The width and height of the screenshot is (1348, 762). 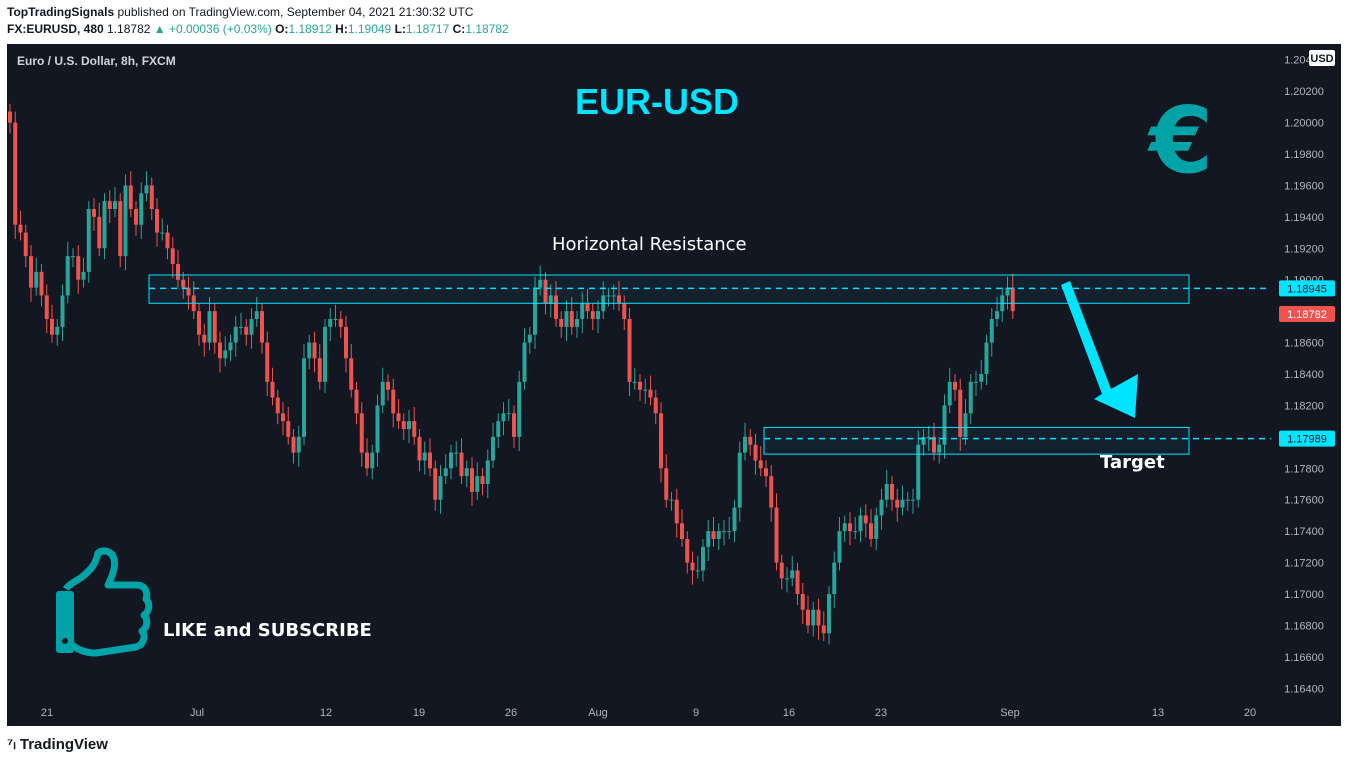 What do you see at coordinates (61, 12) in the screenshot?
I see `publisher-name: TopTradingSignals` at bounding box center [61, 12].